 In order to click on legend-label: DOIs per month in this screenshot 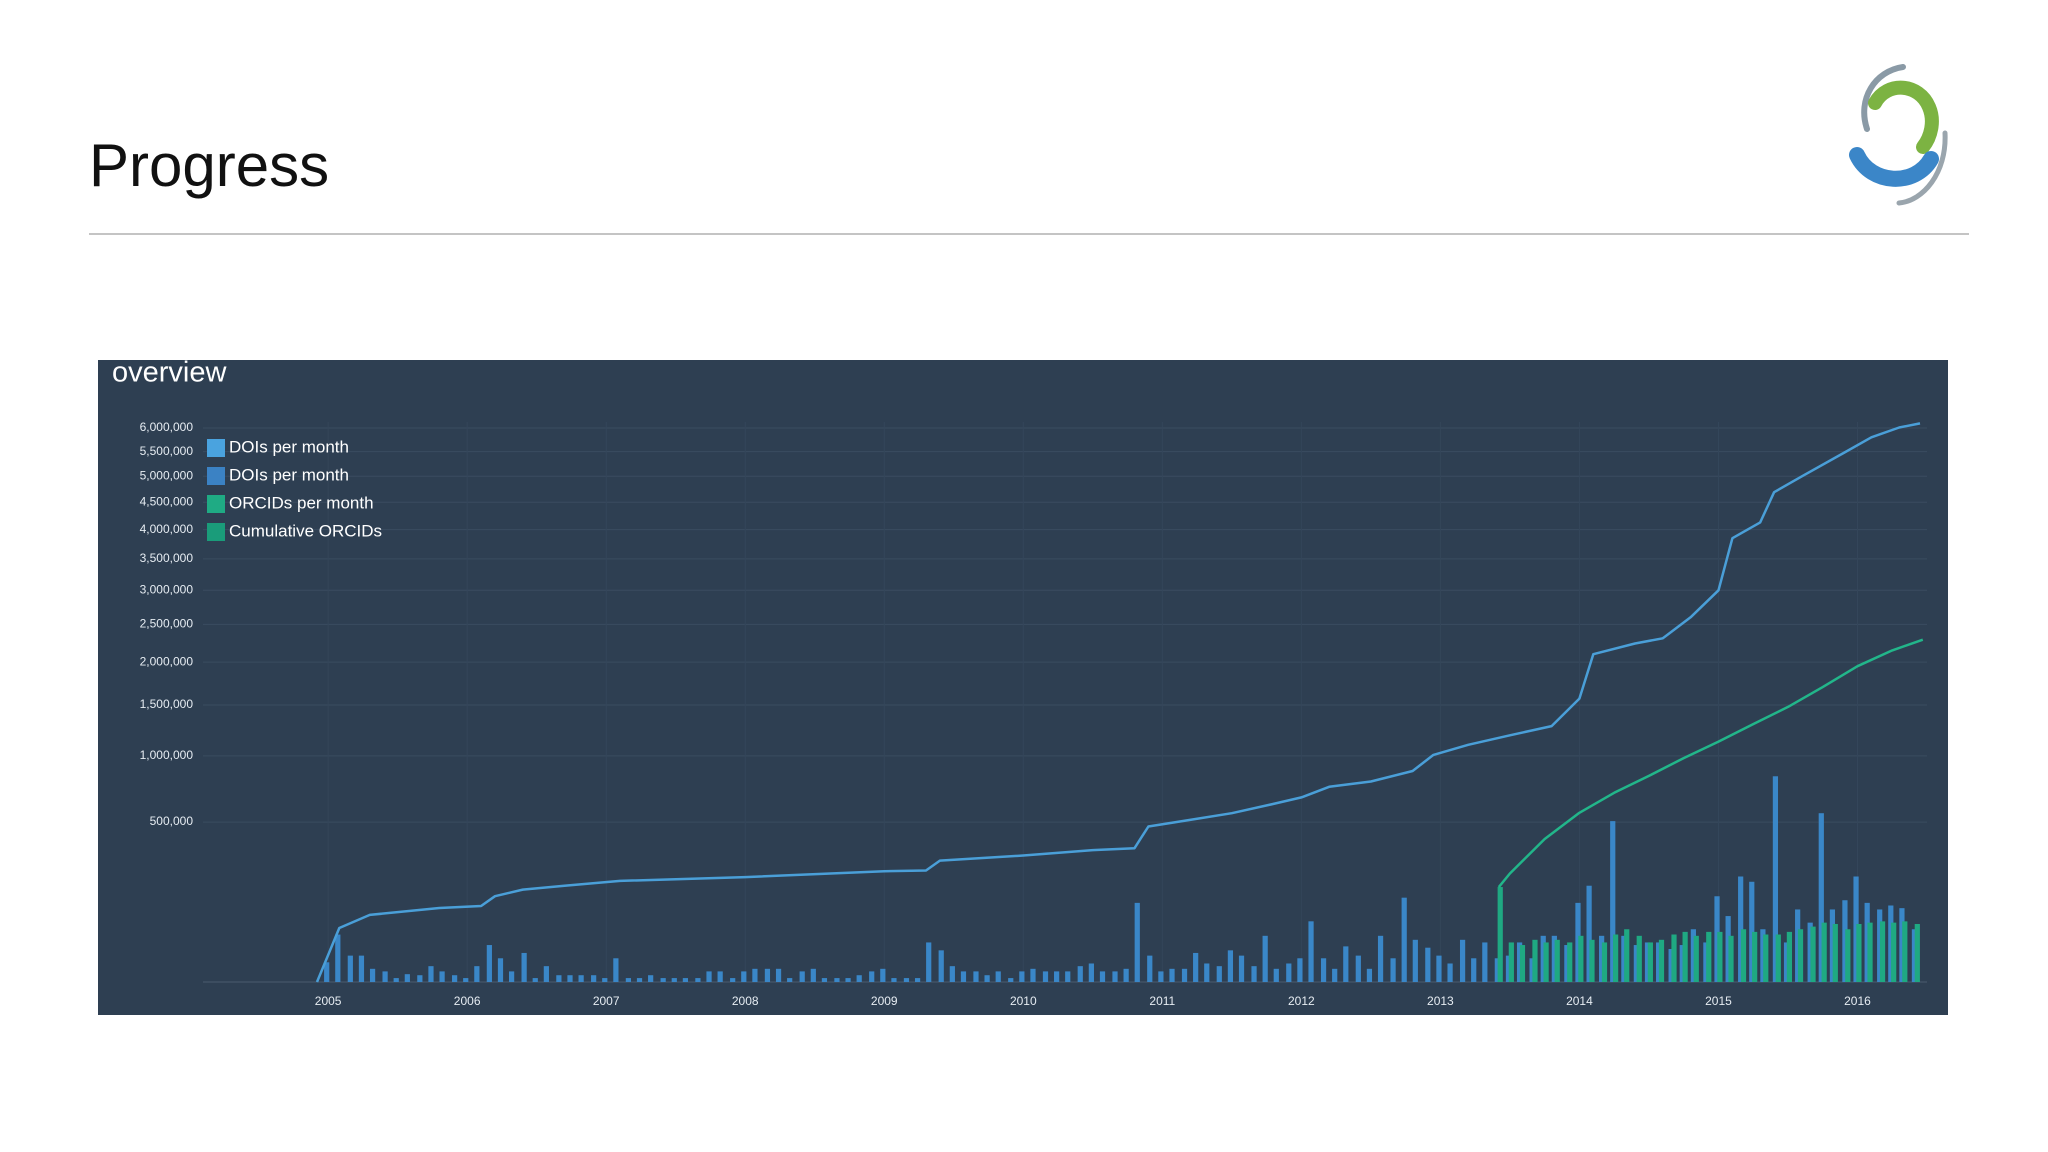, I will do `click(289, 474)`.